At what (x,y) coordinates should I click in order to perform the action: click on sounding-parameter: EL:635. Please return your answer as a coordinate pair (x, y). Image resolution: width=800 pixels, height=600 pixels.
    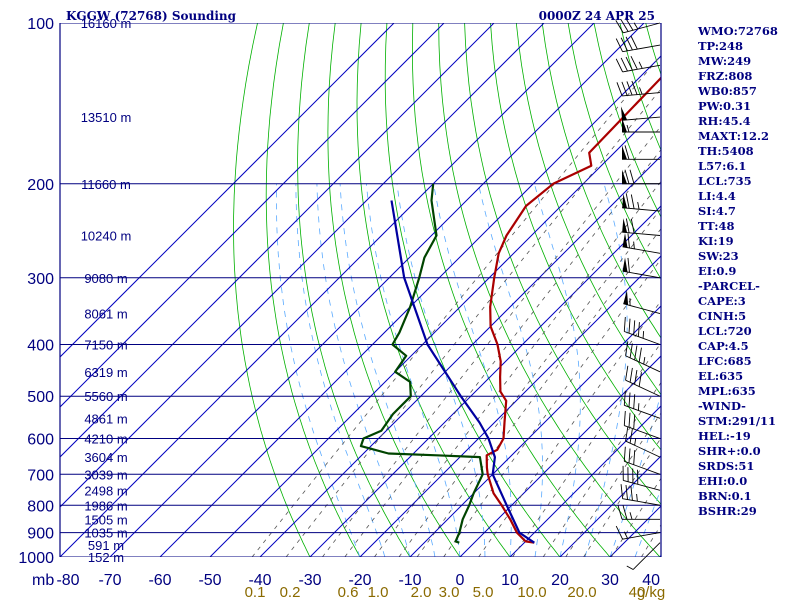
    Looking at the image, I should click on (721, 376).